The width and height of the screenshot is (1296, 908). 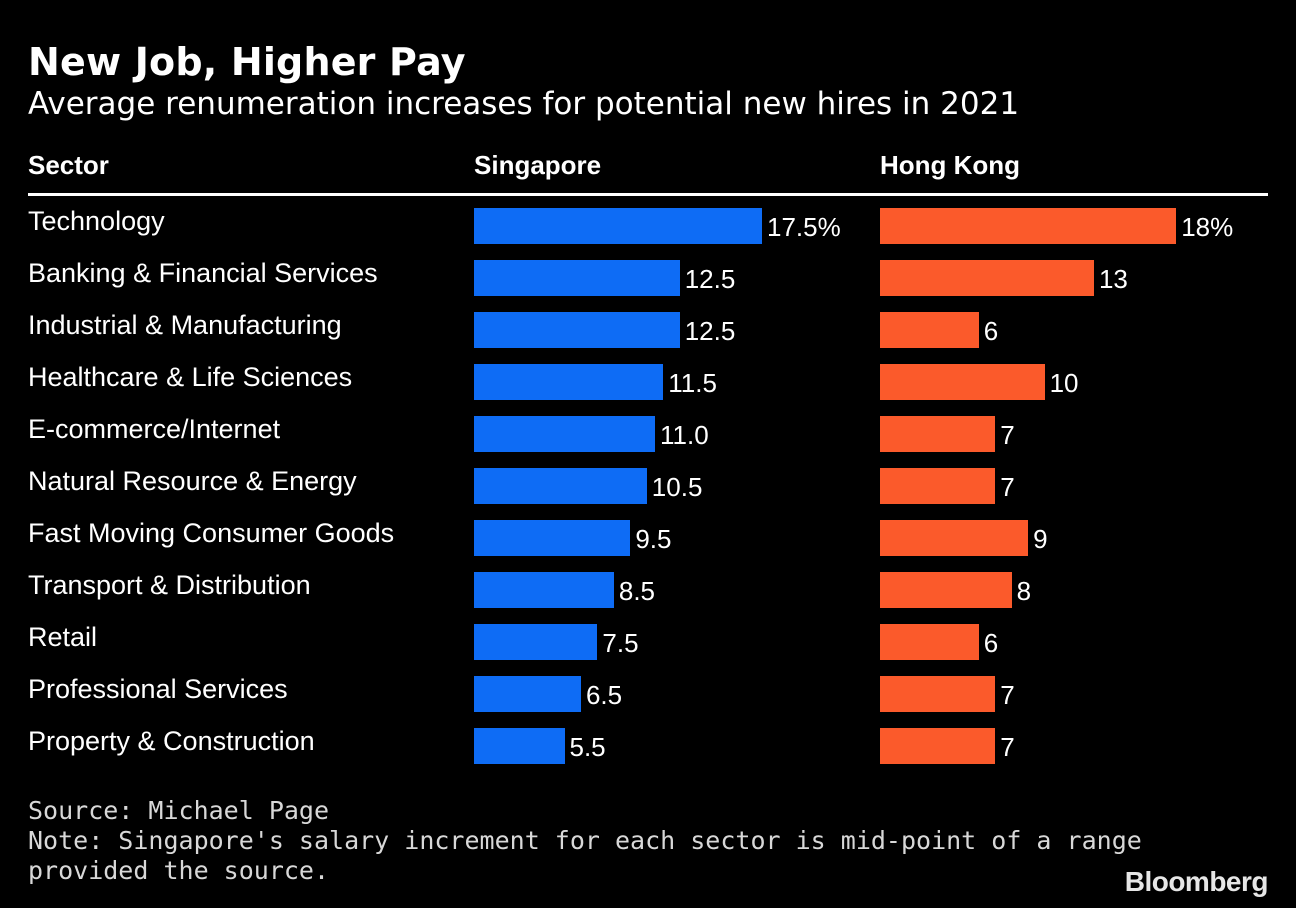 What do you see at coordinates (203, 273) in the screenshot?
I see `sector-label: Banking & Financial Services` at bounding box center [203, 273].